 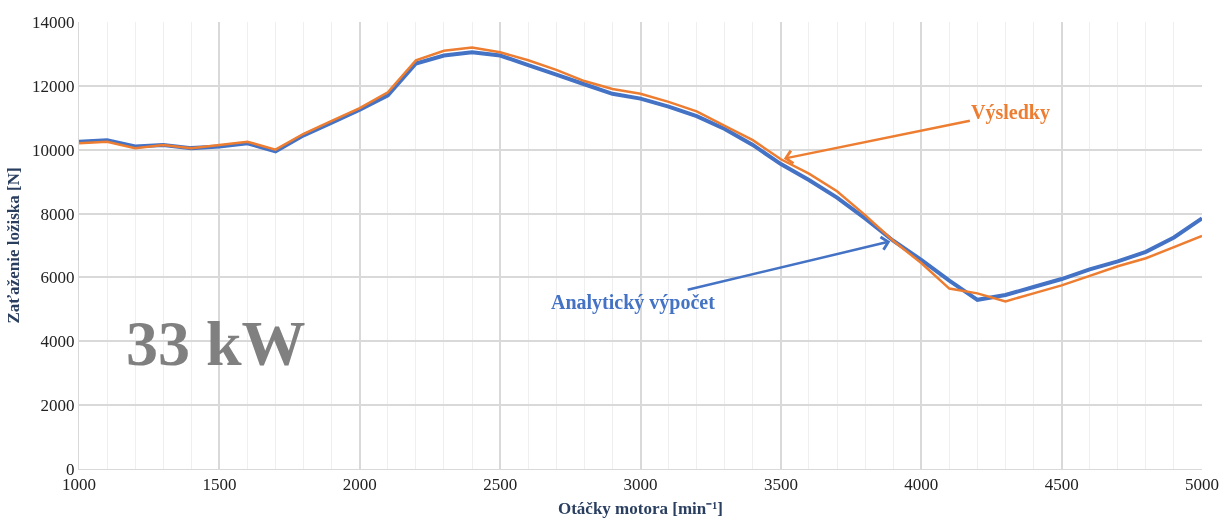 I want to click on x-tick-label: 2000, so click(x=359, y=485).